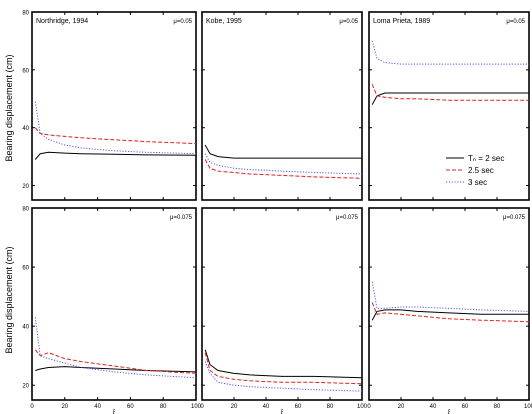  I want to click on shared-y-axis-label-top: Bearing displacement (cm), so click(9, 107).